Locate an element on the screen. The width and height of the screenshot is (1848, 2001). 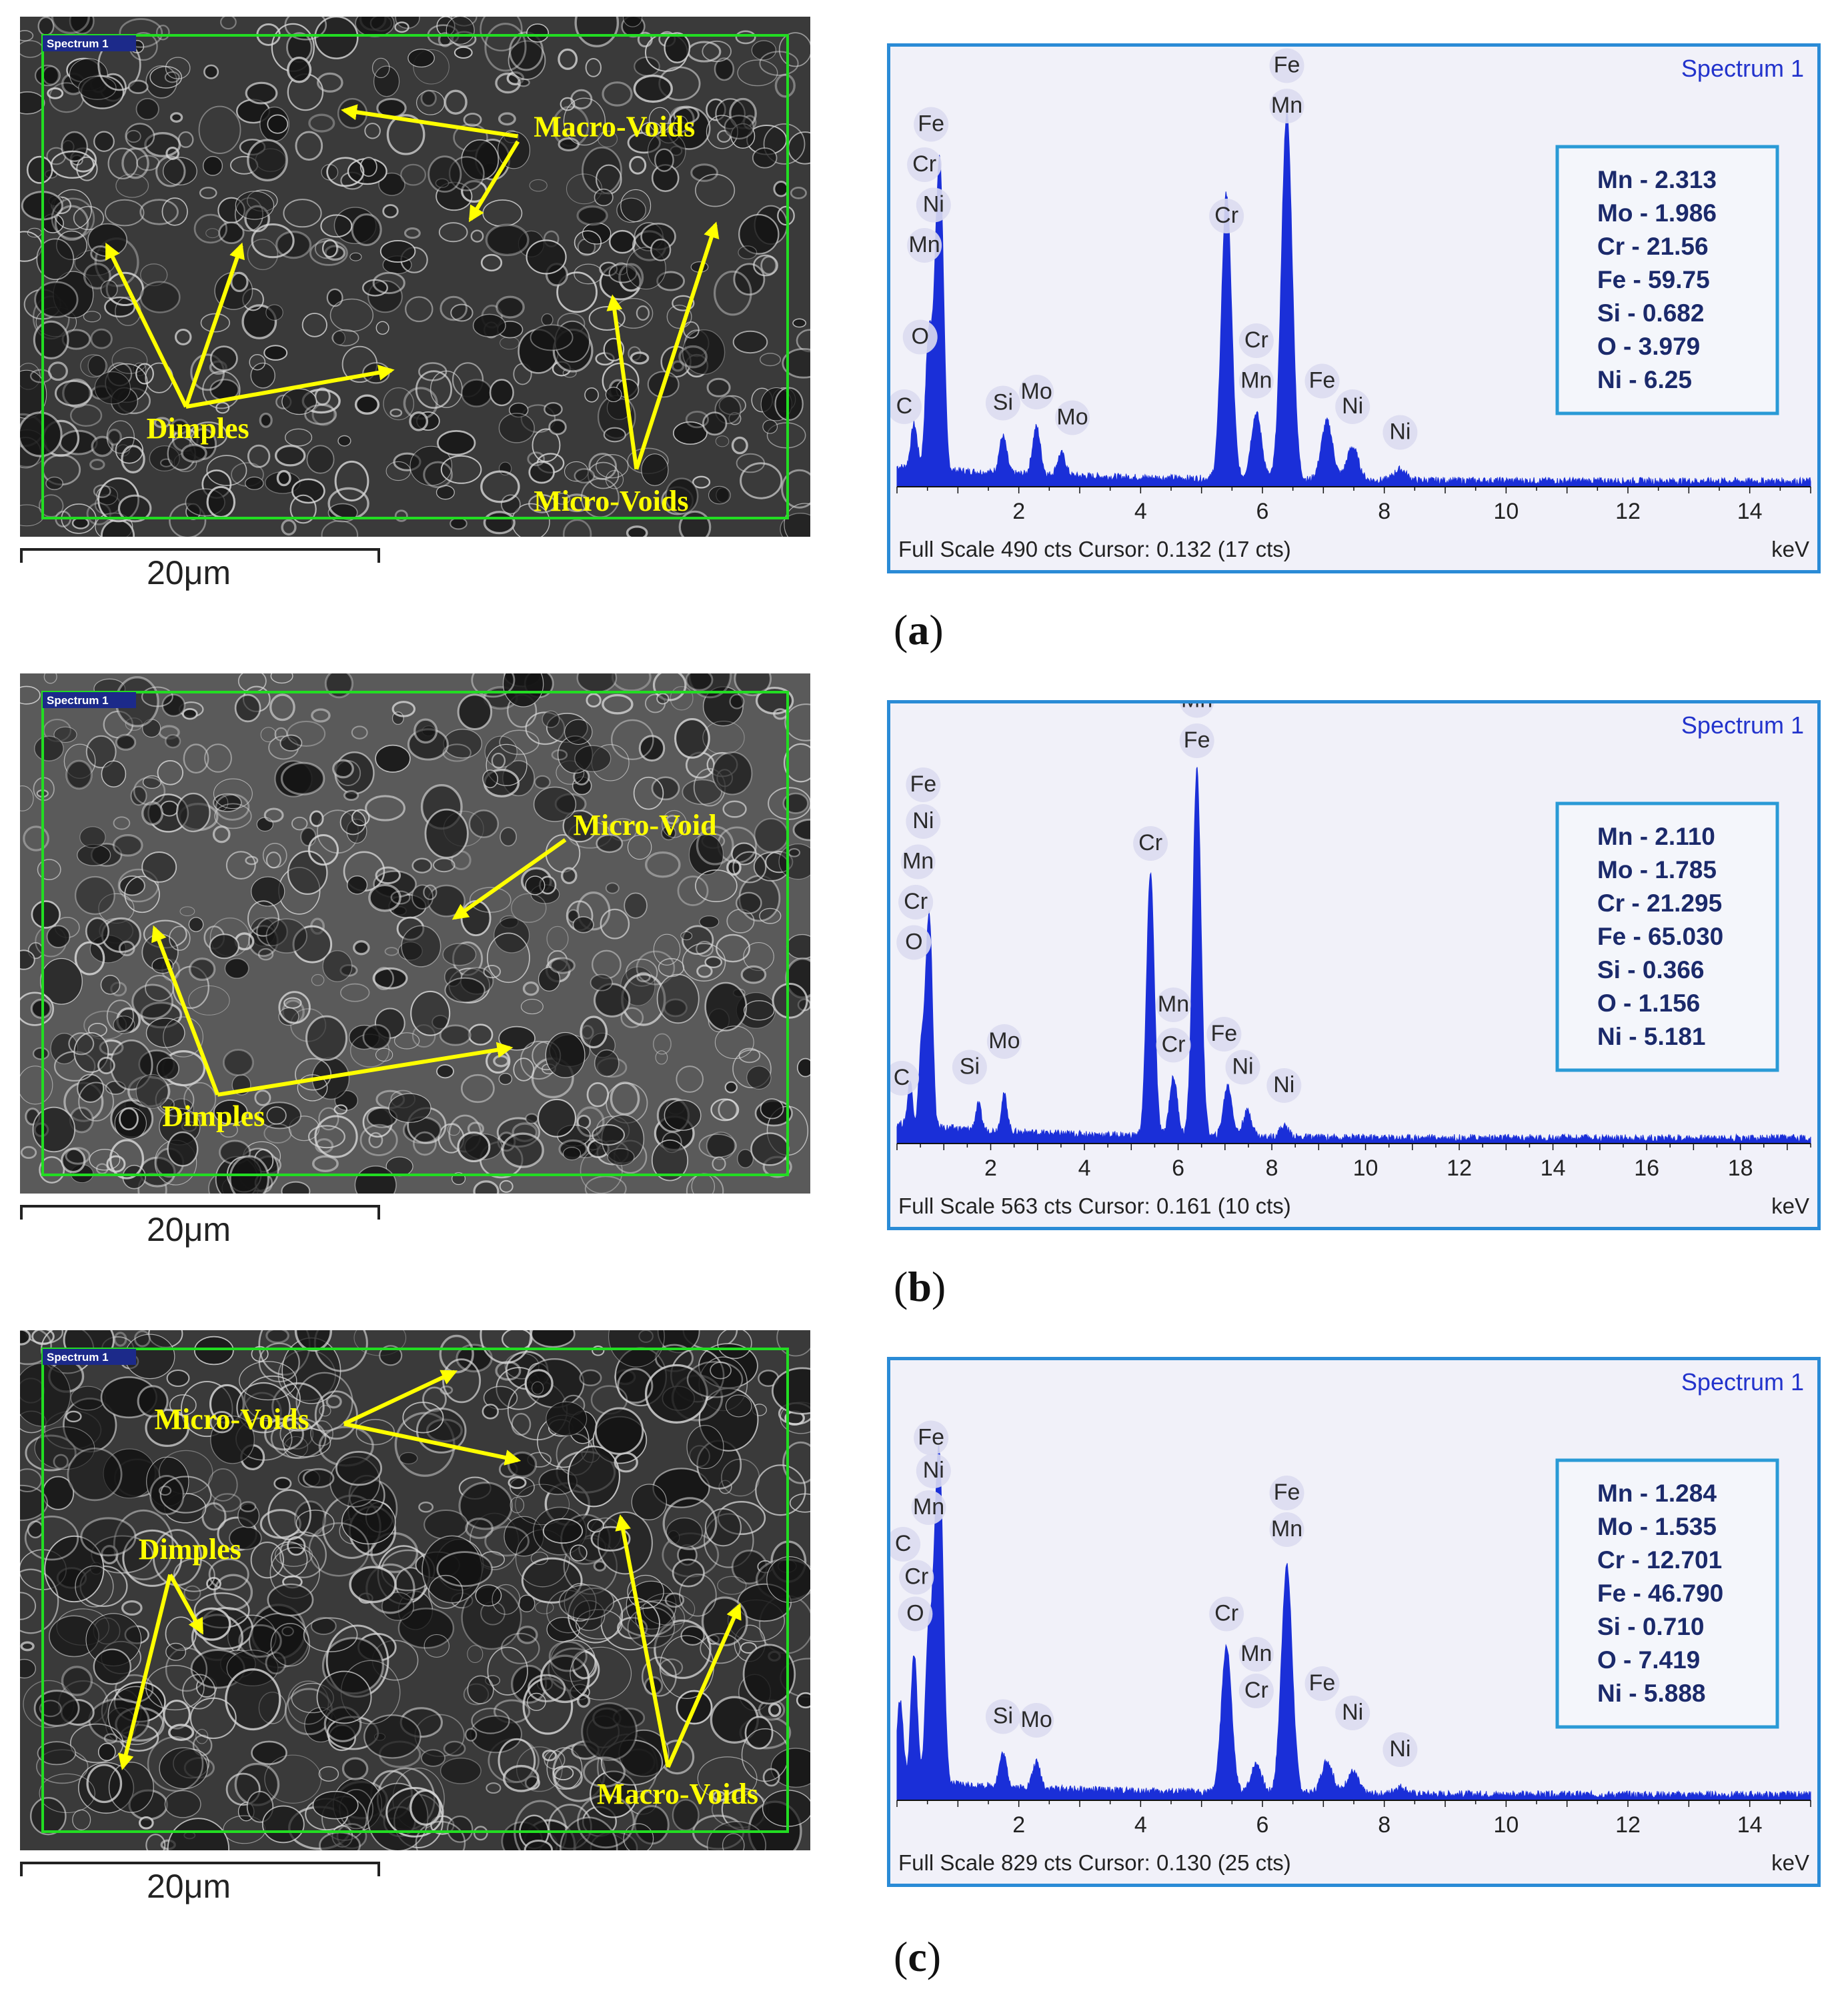
composition-entry: Cr - 21.295 is located at coordinates (1659, 903).